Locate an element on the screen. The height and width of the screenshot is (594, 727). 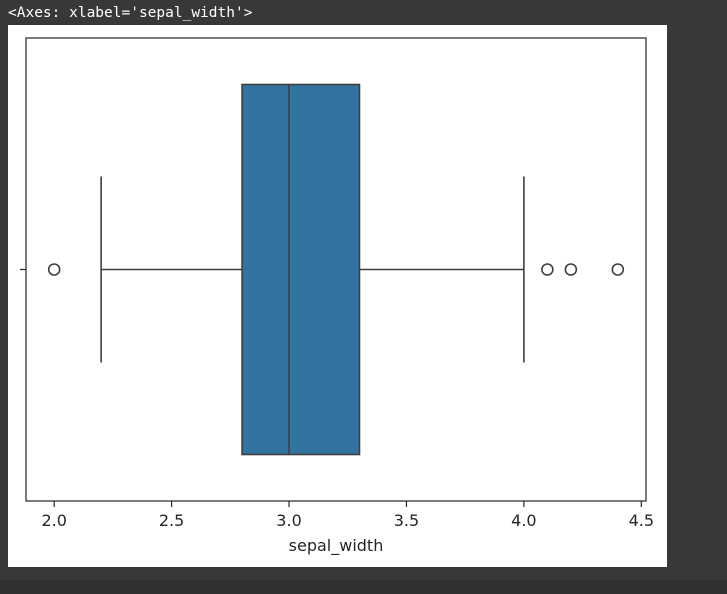
box-group is located at coordinates (301, 269).